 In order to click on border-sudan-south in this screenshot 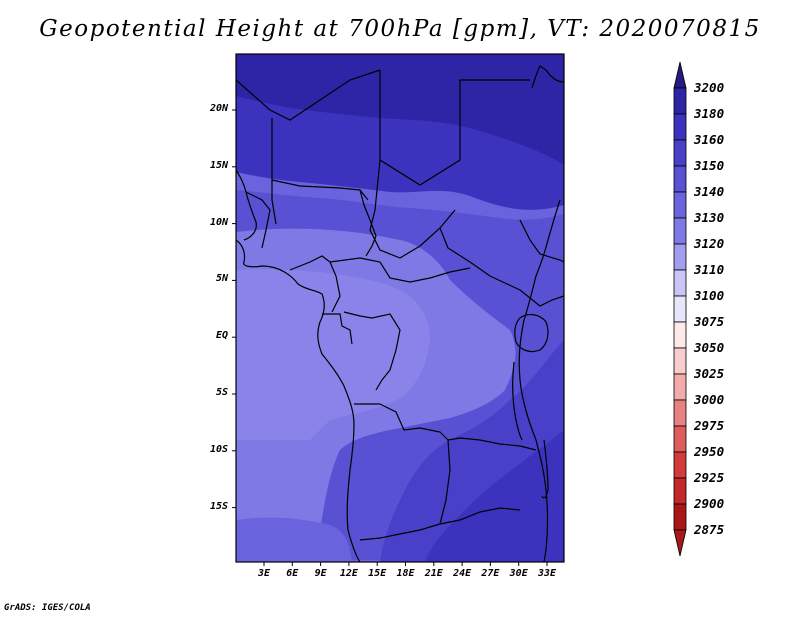, I will do `click(480, 259)`.